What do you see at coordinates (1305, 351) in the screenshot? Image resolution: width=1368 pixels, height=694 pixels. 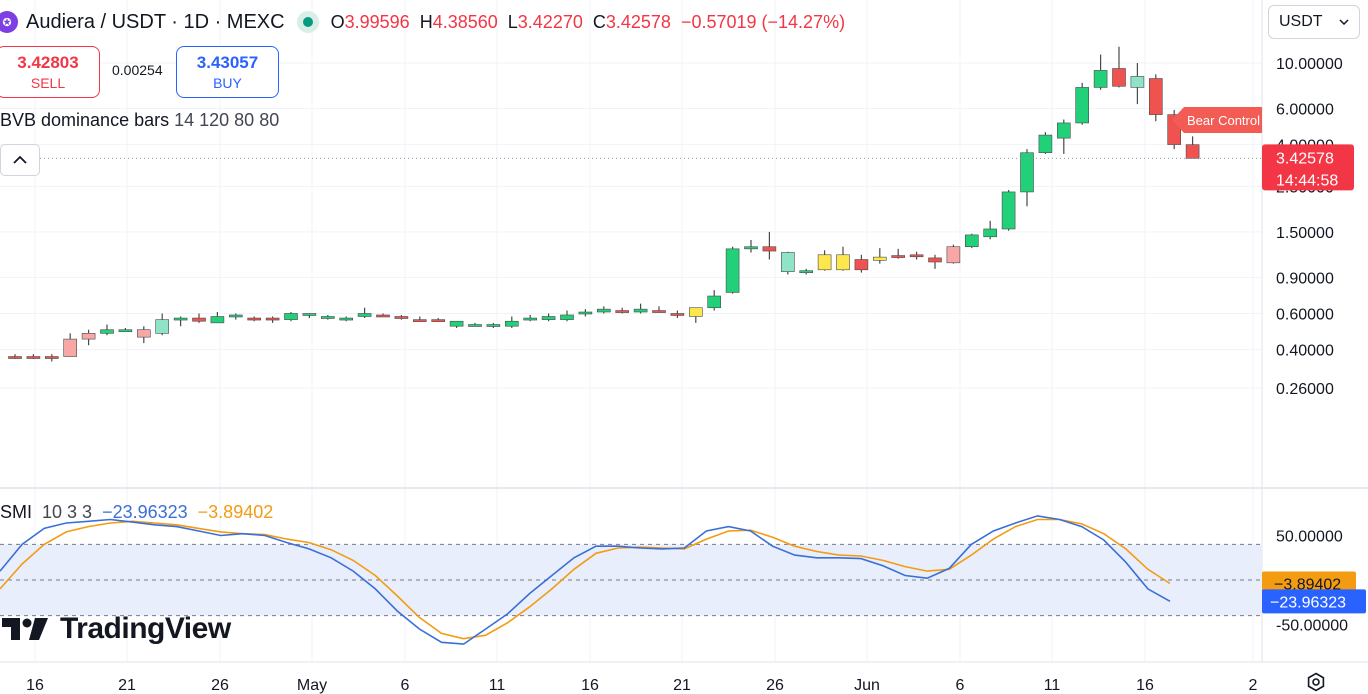 I see `price-tick-label: 0.40000` at bounding box center [1305, 351].